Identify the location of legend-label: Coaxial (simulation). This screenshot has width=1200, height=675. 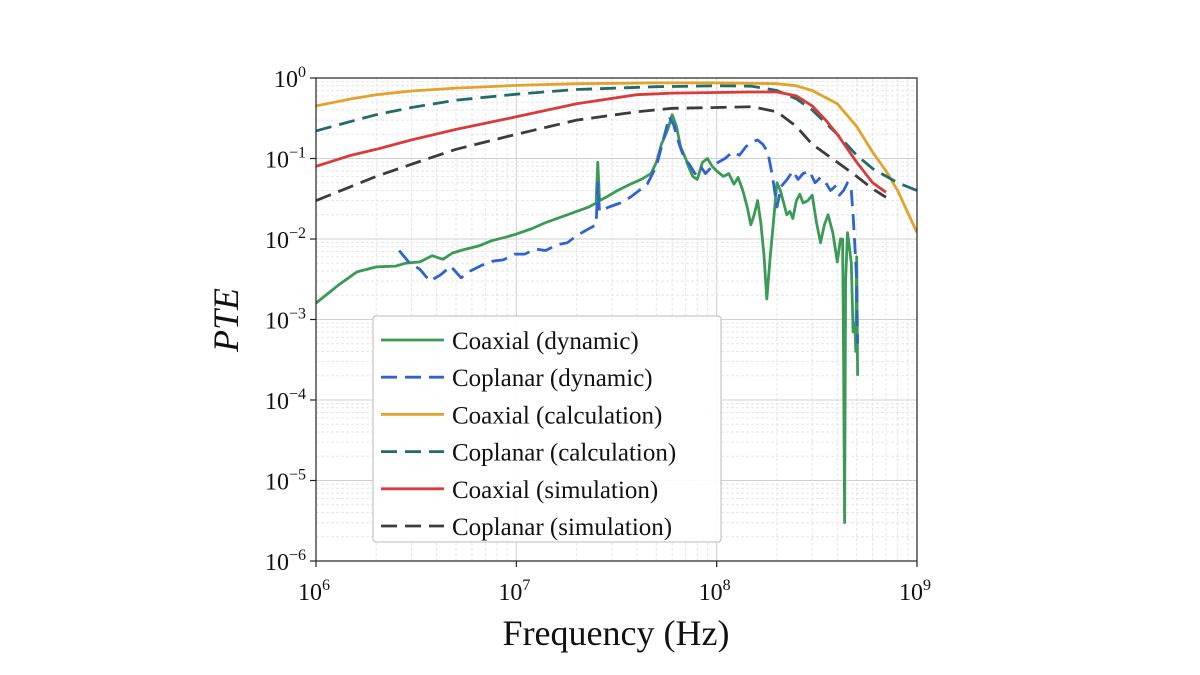
(555, 490).